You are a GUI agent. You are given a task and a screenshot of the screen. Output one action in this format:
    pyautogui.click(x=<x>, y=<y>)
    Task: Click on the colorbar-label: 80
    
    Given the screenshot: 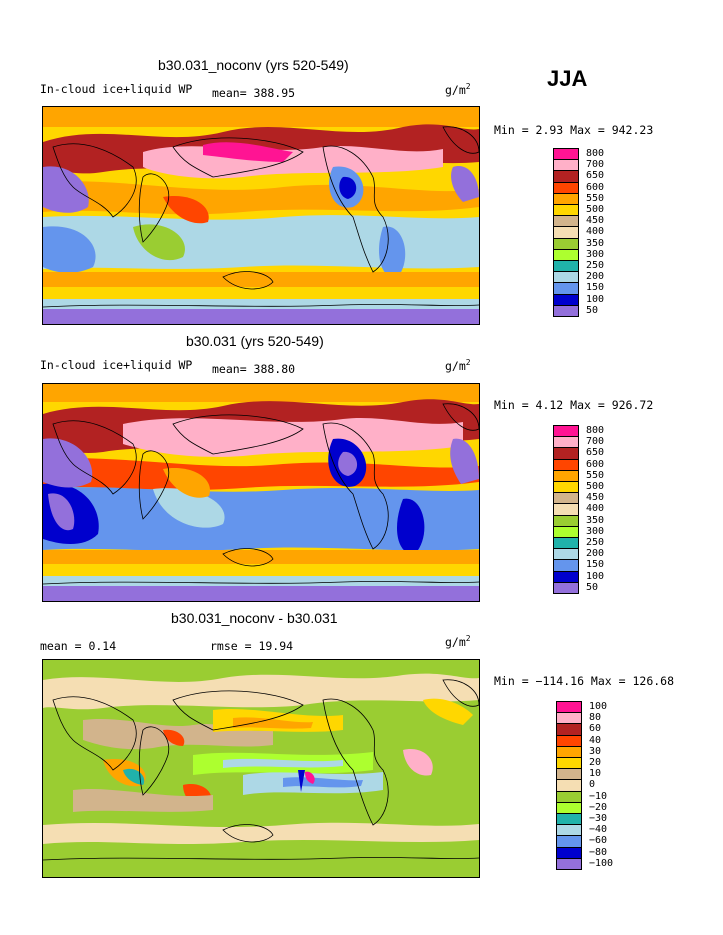 What is the action you would take?
    pyautogui.click(x=595, y=718)
    